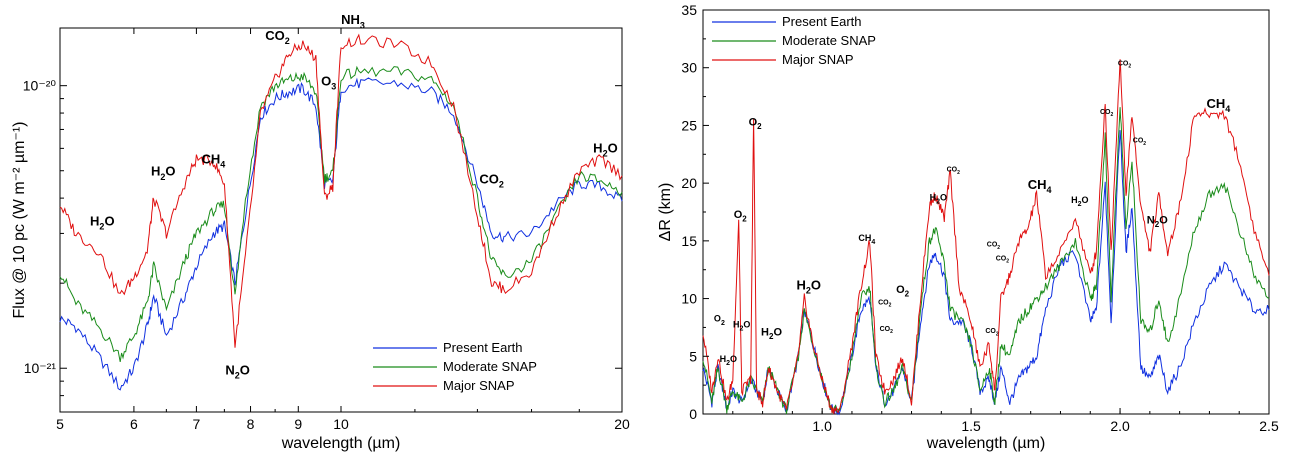 The height and width of the screenshot is (458, 1293). What do you see at coordinates (1107, 113) in the screenshot?
I see `height-label-18: CO2` at bounding box center [1107, 113].